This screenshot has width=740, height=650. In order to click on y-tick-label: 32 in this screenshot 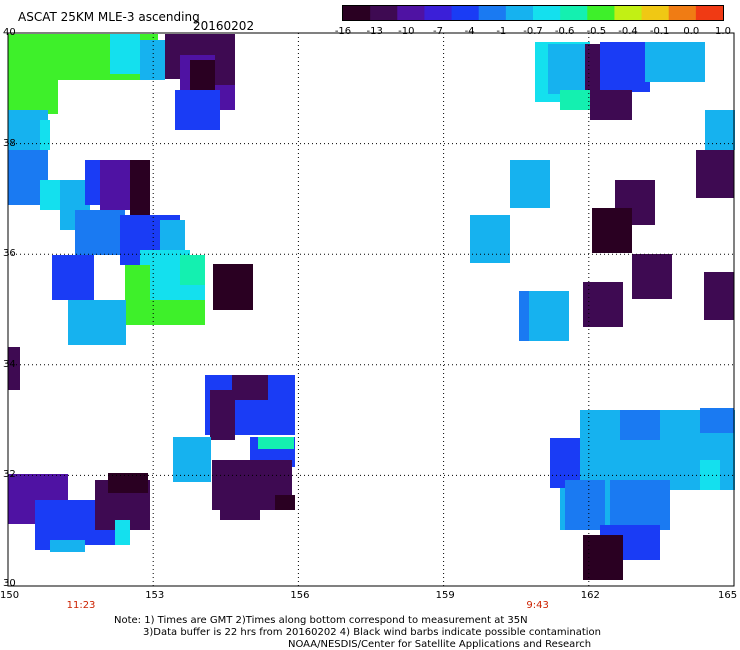, I will do `click(9, 475)`.